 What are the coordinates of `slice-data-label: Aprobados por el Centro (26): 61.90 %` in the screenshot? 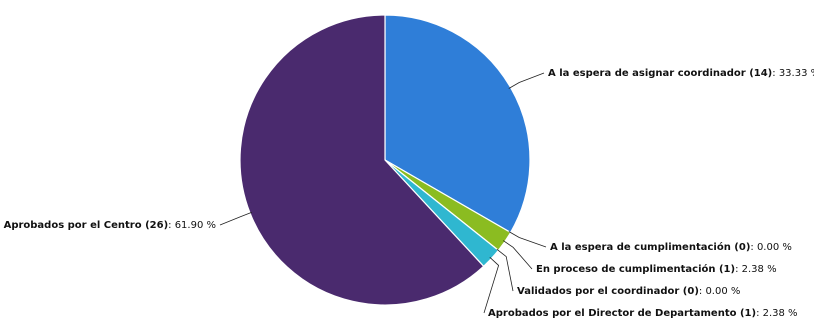 It's located at (110, 225).